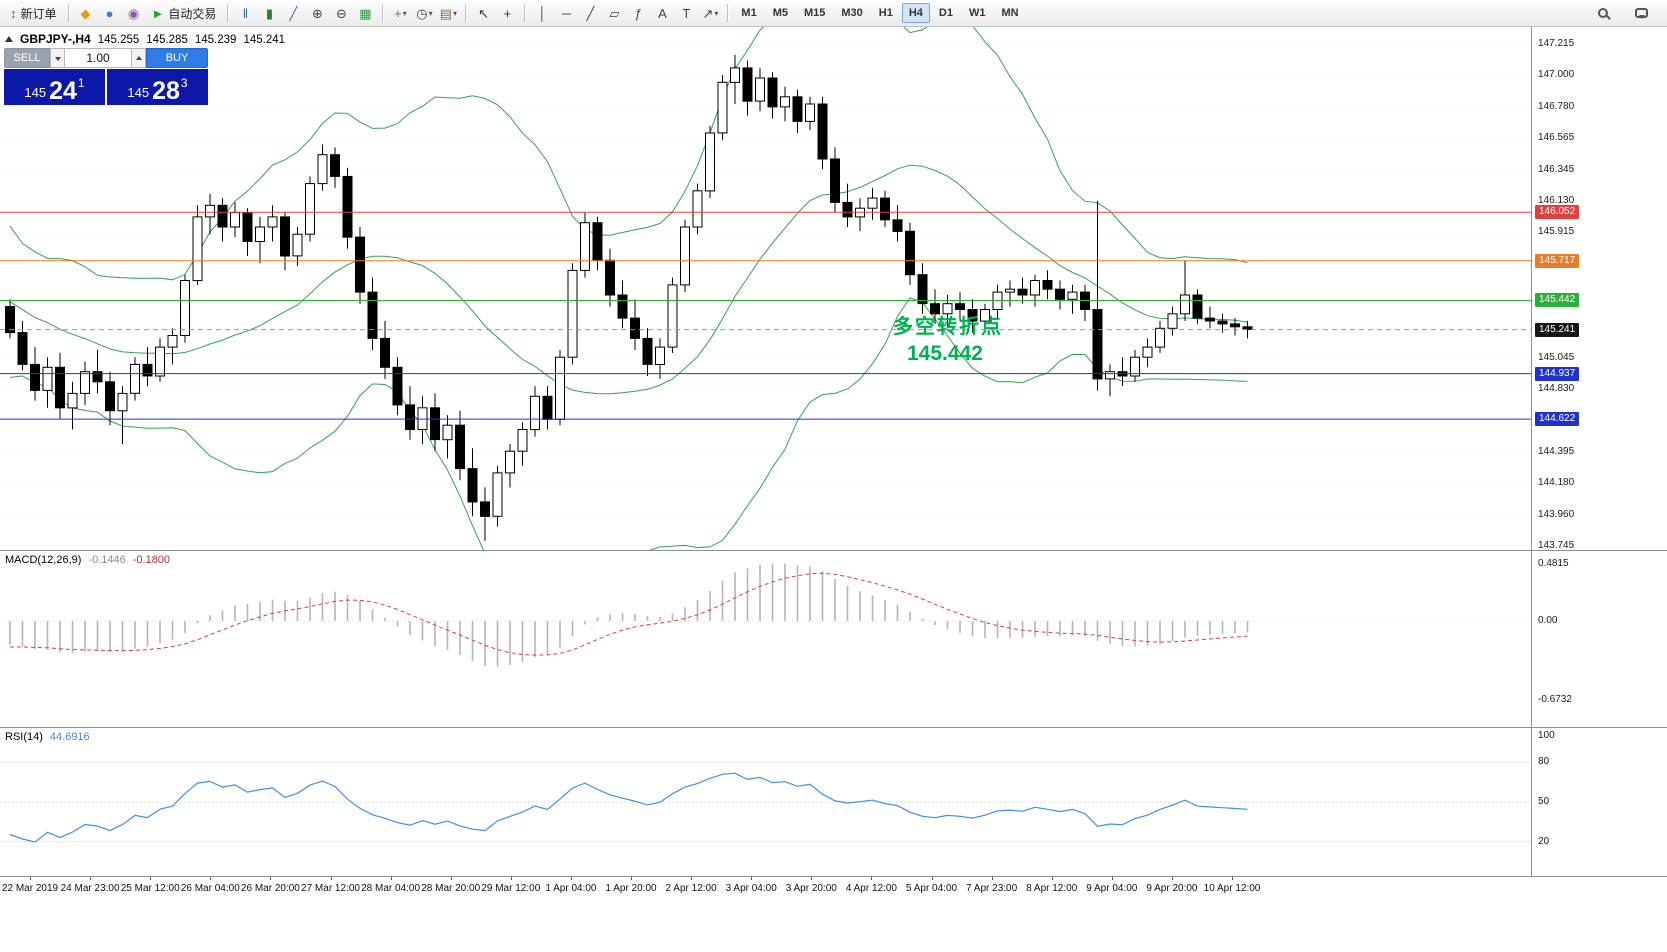  What do you see at coordinates (1641, 13) in the screenshot?
I see `chat-icon` at bounding box center [1641, 13].